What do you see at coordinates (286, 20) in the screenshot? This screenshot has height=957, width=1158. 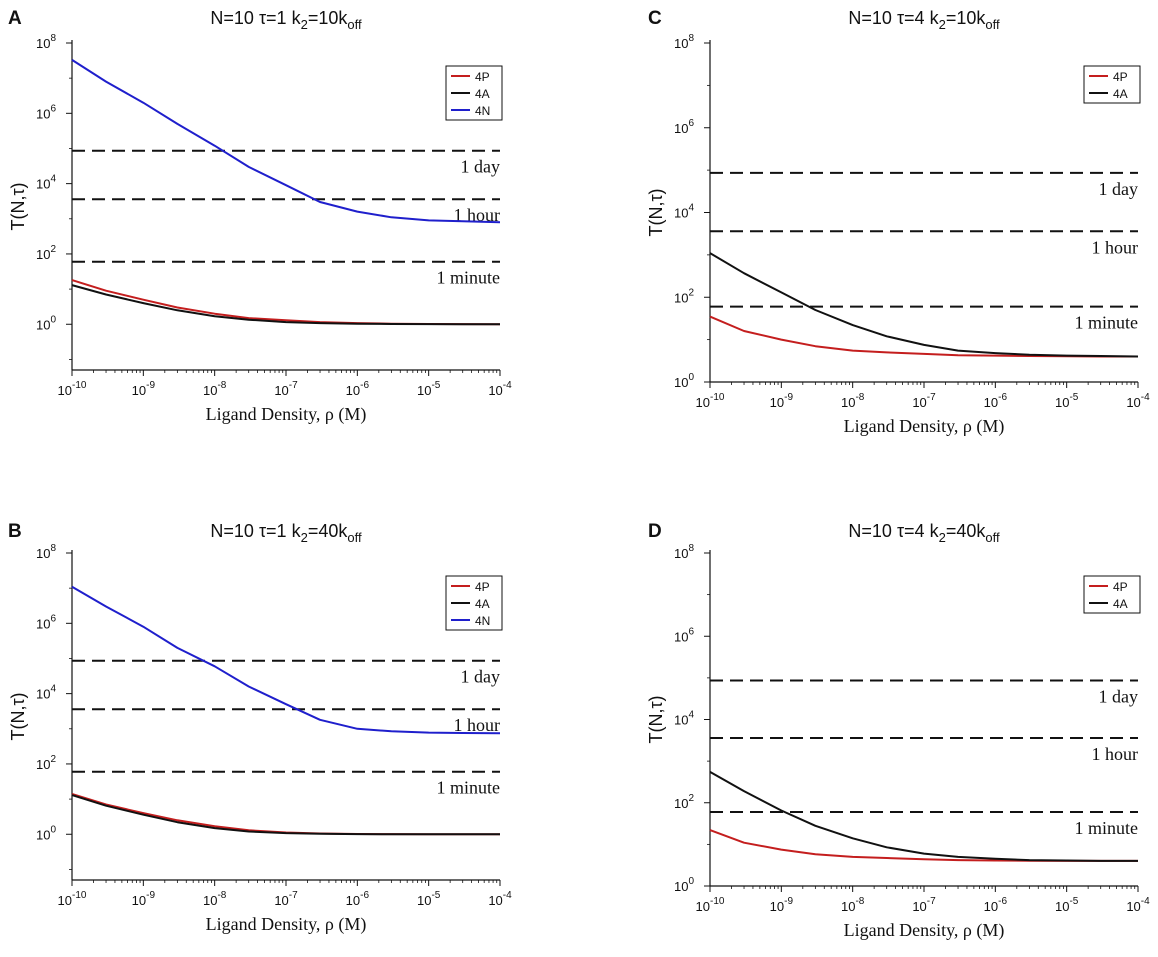 I see `chart-title: N=10 τ=1 k2=10koff` at bounding box center [286, 20].